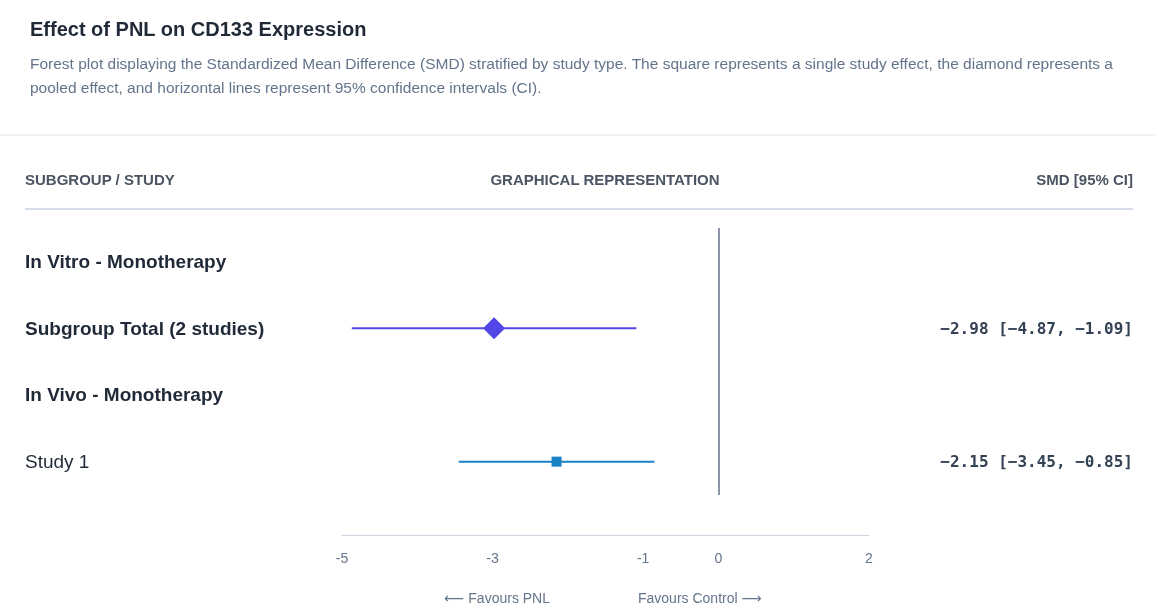  I want to click on y-tick-label: Subgroup Total (2 studies), so click(145, 328).